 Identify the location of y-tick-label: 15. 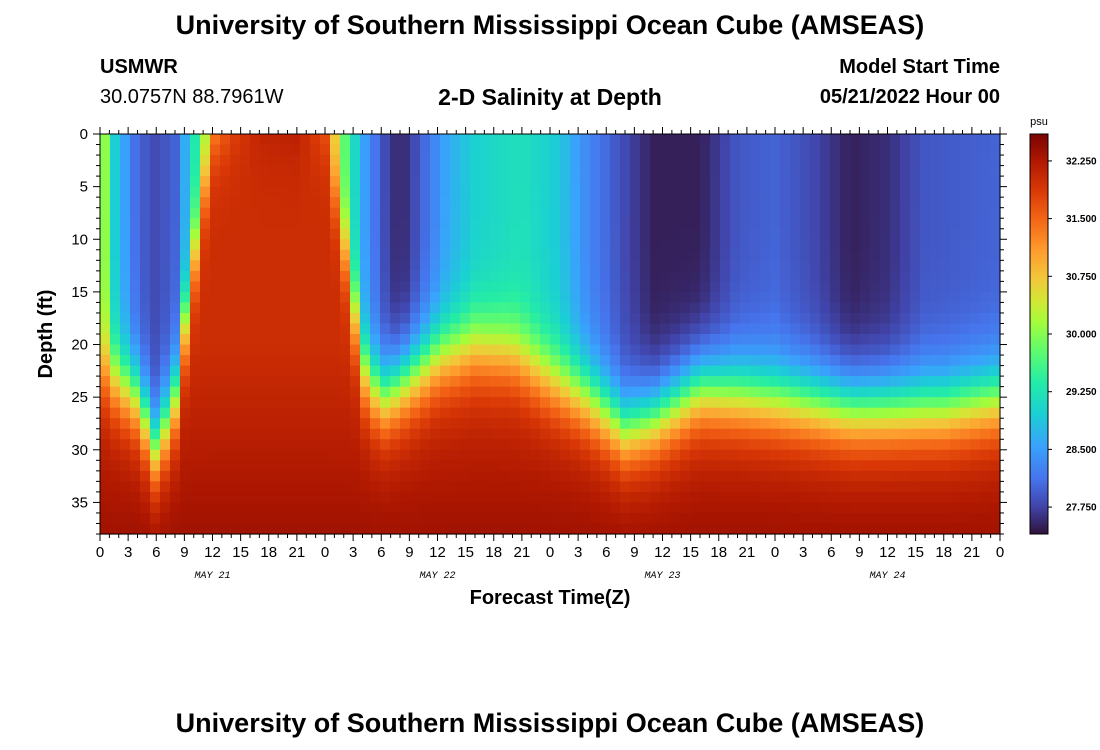
(79, 292).